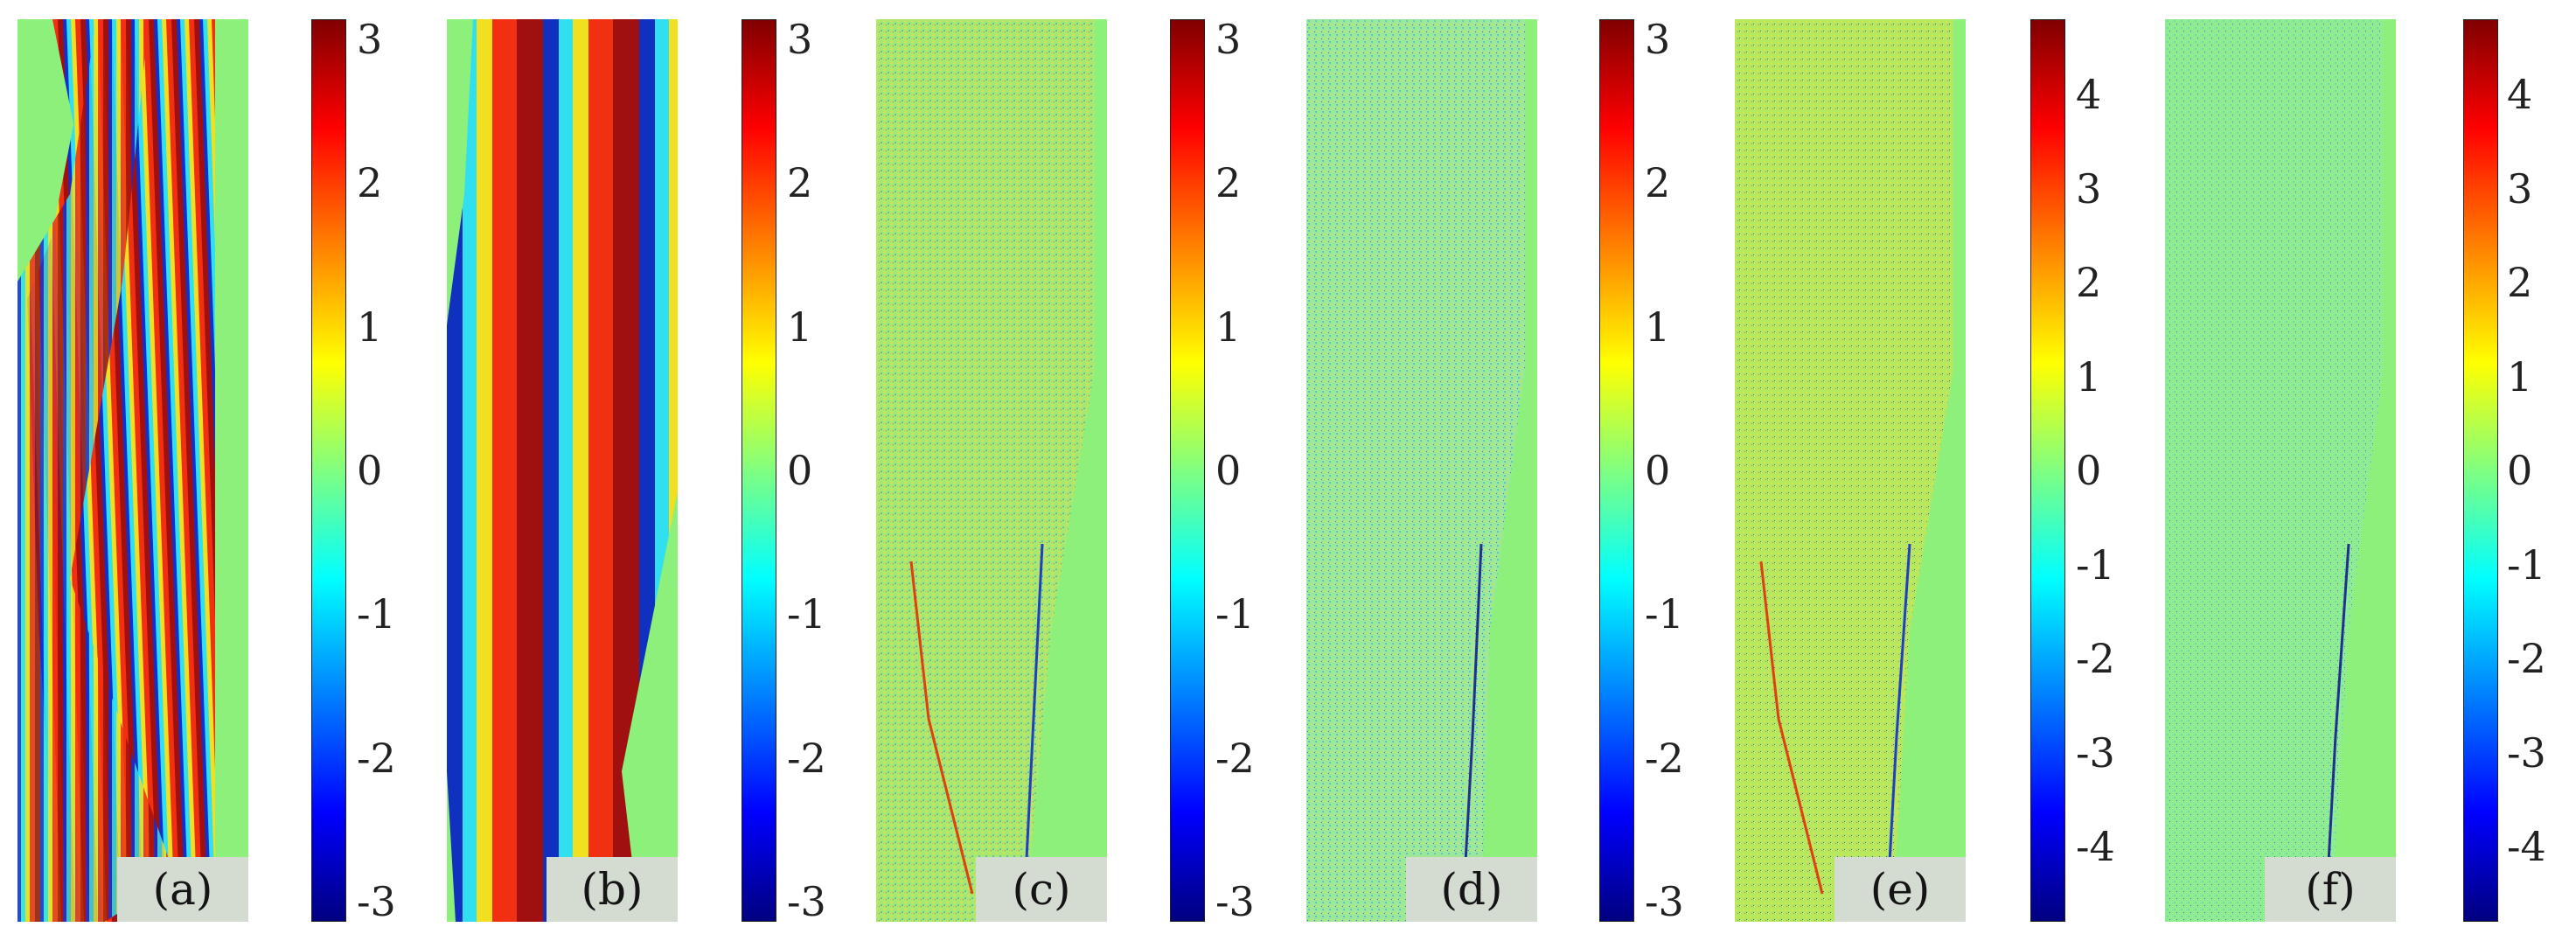 The image size is (2576, 941). What do you see at coordinates (758, 470) in the screenshot?
I see `colorbar-b` at bounding box center [758, 470].